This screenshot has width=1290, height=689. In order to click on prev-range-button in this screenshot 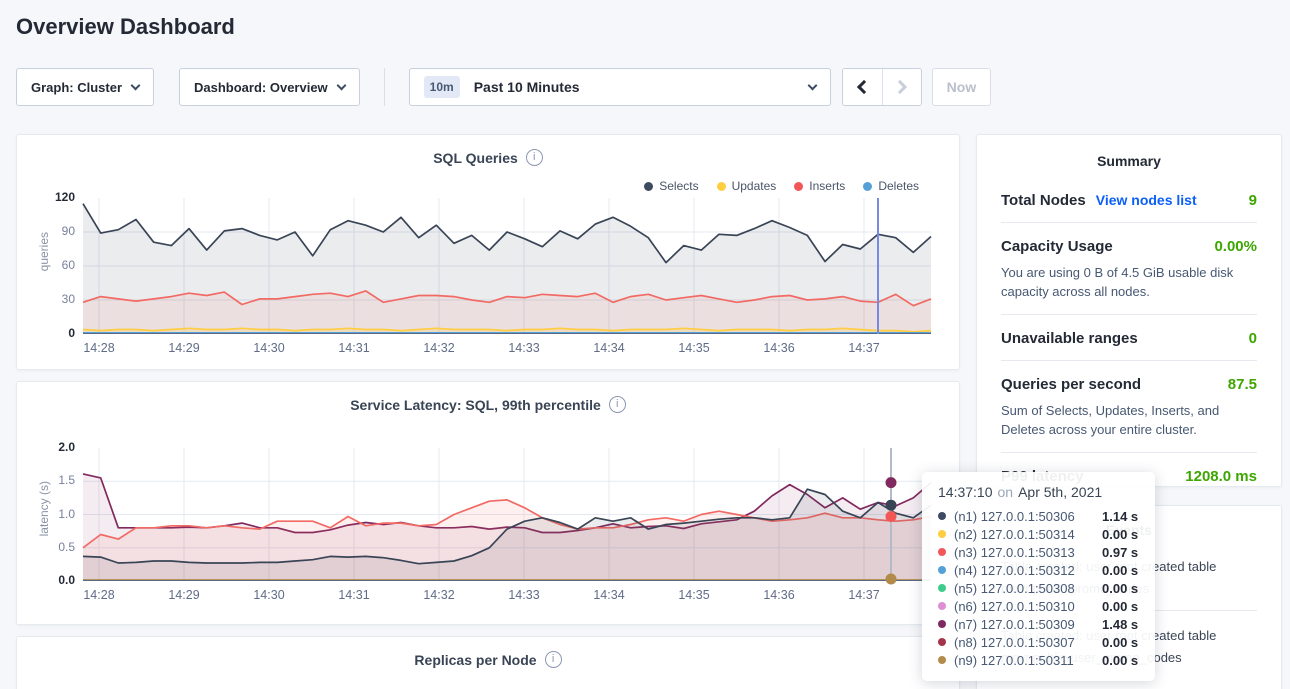, I will do `click(862, 87)`.